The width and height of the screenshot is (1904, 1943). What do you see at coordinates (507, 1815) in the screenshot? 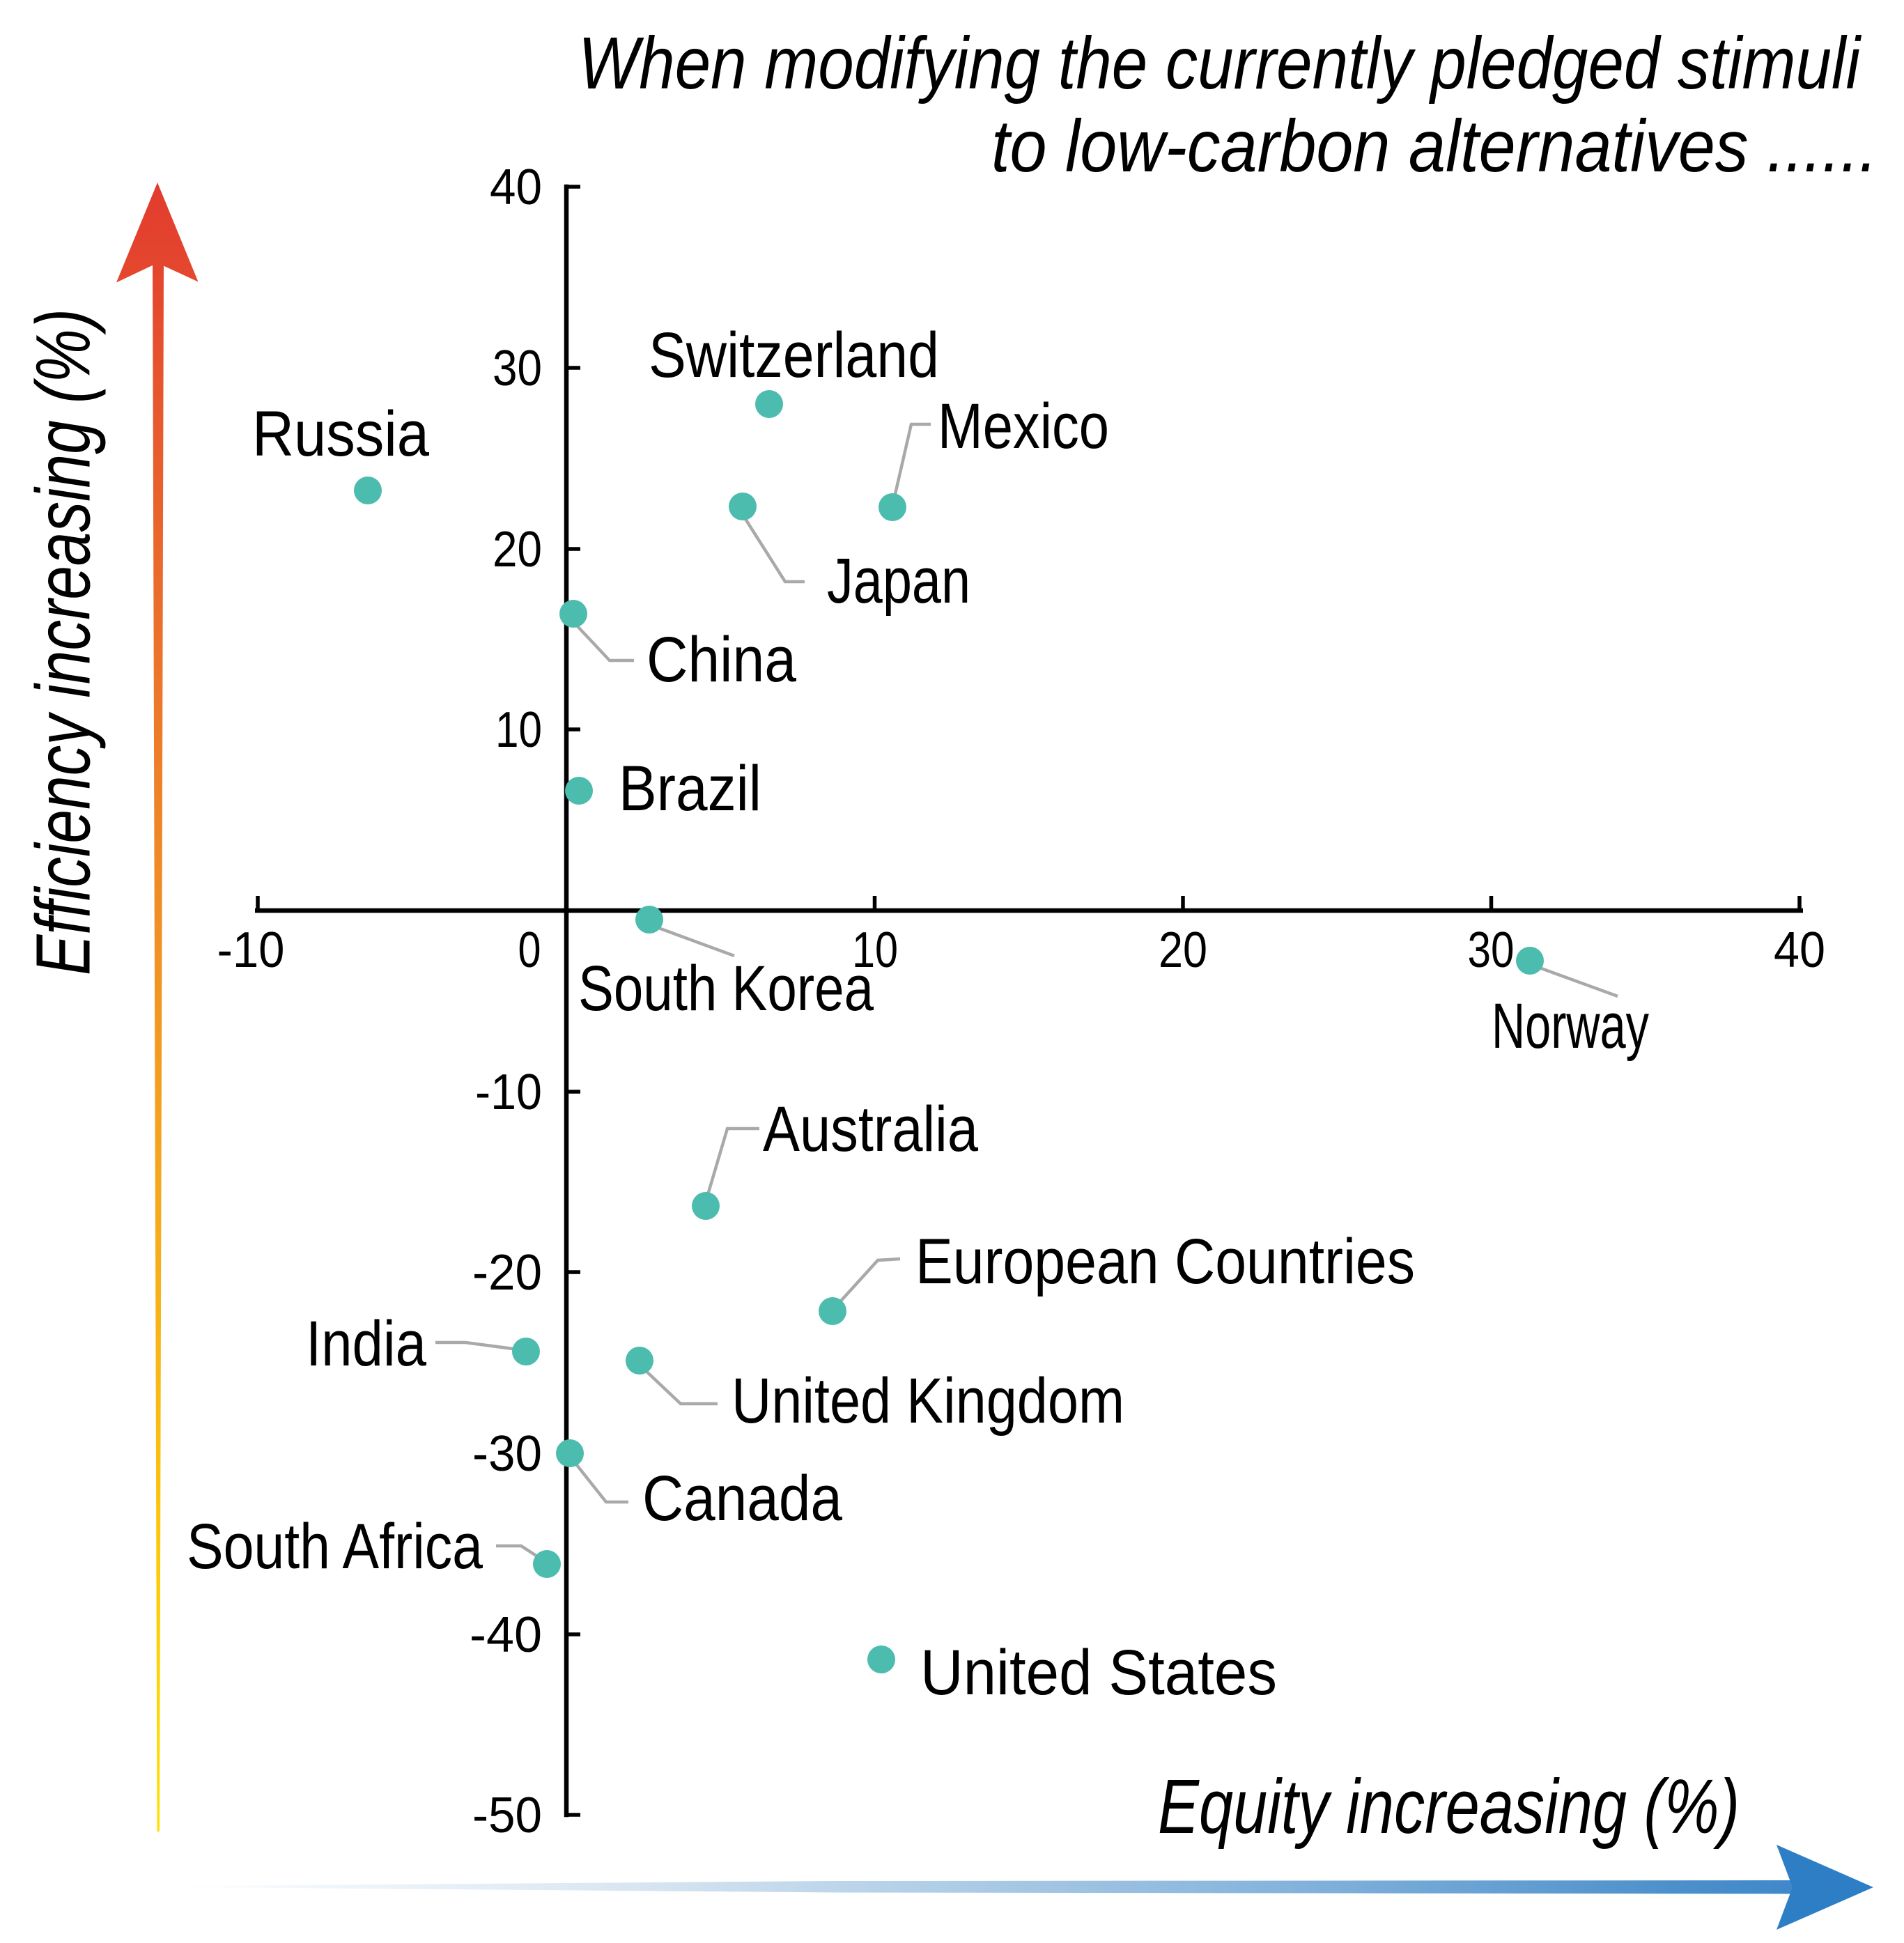
I see `svg-text: -50` at bounding box center [507, 1815].